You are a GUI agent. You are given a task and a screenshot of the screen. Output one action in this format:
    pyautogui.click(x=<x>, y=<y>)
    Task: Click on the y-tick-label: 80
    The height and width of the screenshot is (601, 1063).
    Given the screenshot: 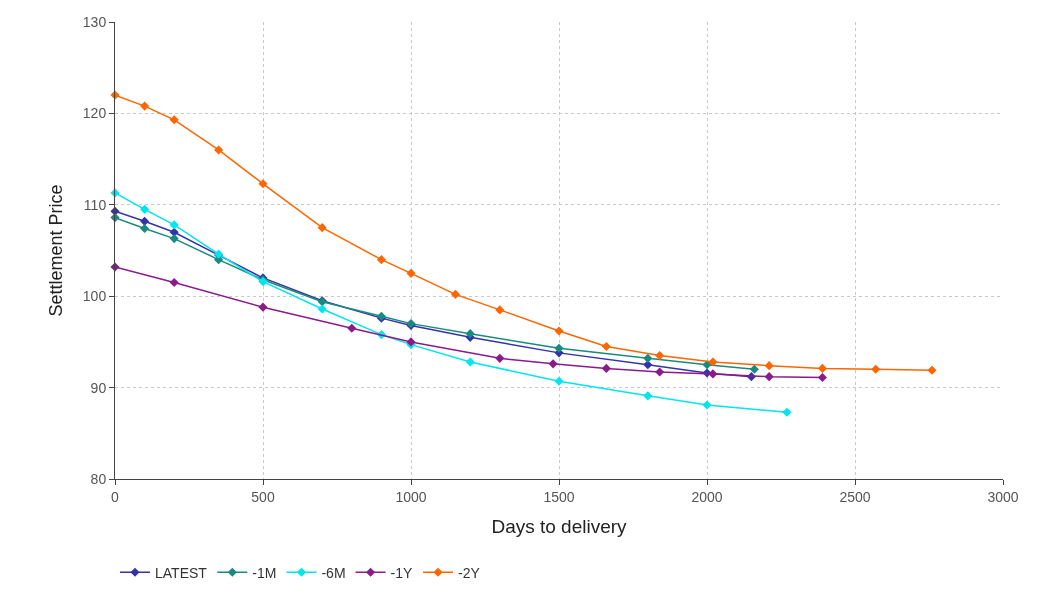 What is the action you would take?
    pyautogui.click(x=98, y=478)
    